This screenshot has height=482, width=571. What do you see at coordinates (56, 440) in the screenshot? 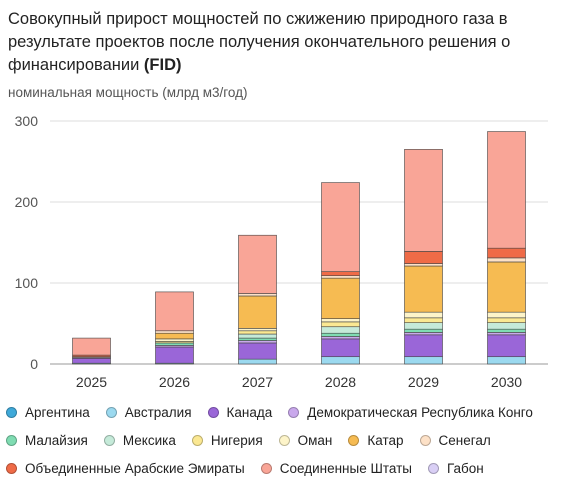
I see `legend-label: Малайзия` at bounding box center [56, 440].